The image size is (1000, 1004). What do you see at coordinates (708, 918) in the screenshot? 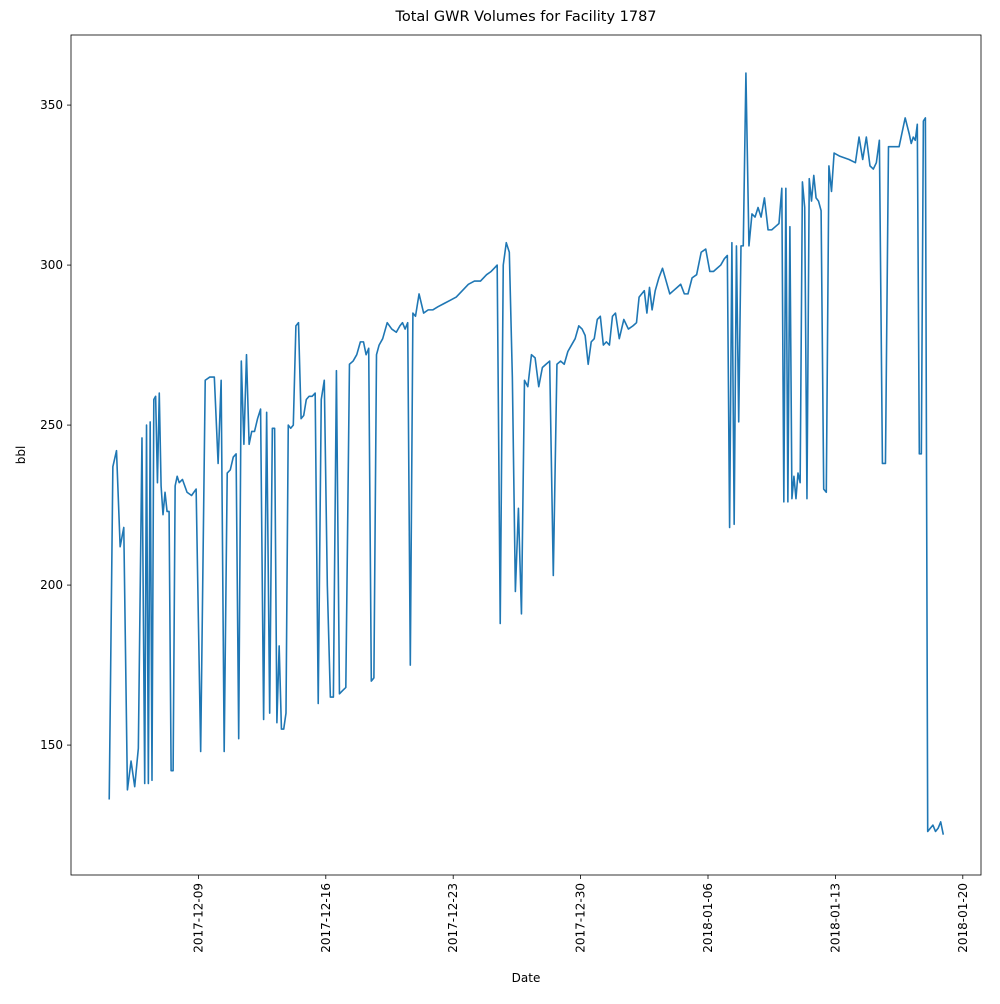
I see `x-tick-label: 2018-01-06` at bounding box center [708, 918].